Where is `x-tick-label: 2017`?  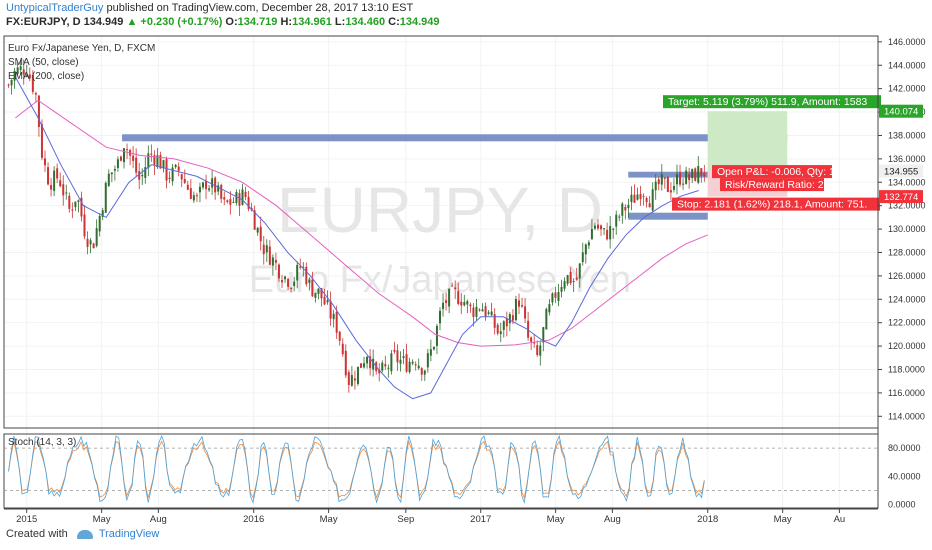
x-tick-label: 2017 is located at coordinates (480, 519).